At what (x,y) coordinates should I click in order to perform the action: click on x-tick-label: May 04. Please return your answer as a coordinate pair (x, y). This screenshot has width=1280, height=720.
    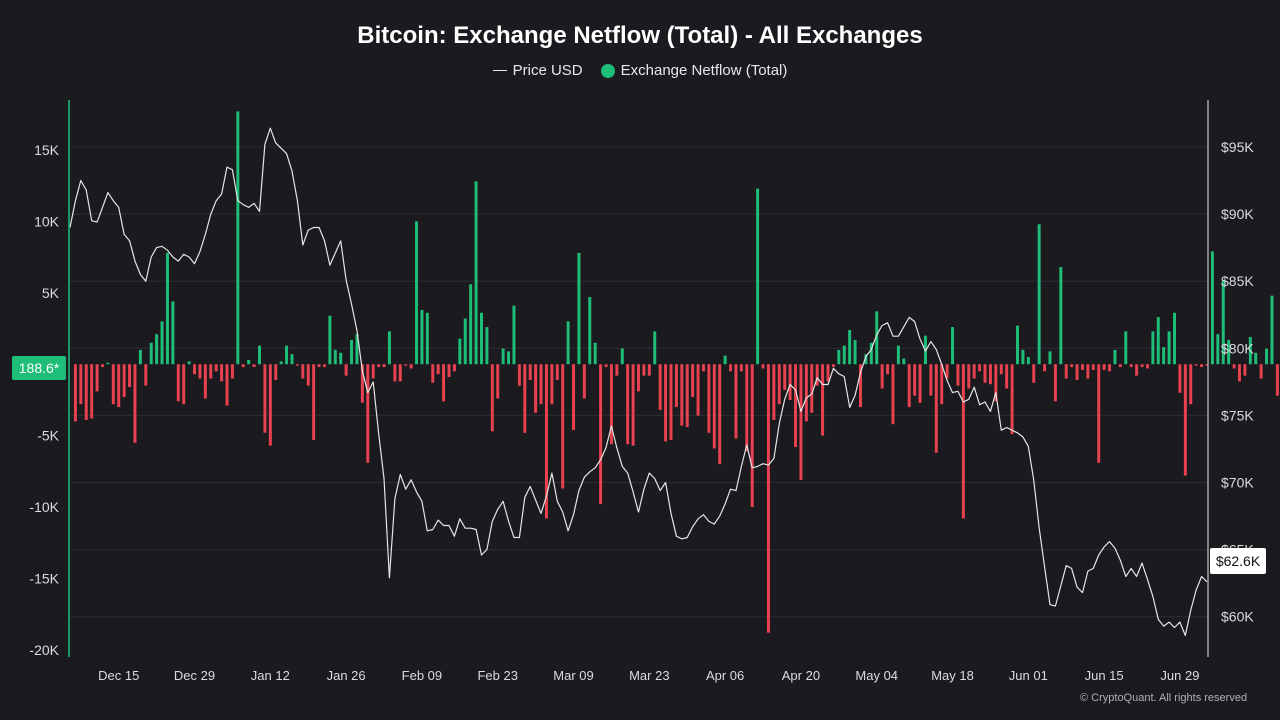
    Looking at the image, I should click on (876, 675).